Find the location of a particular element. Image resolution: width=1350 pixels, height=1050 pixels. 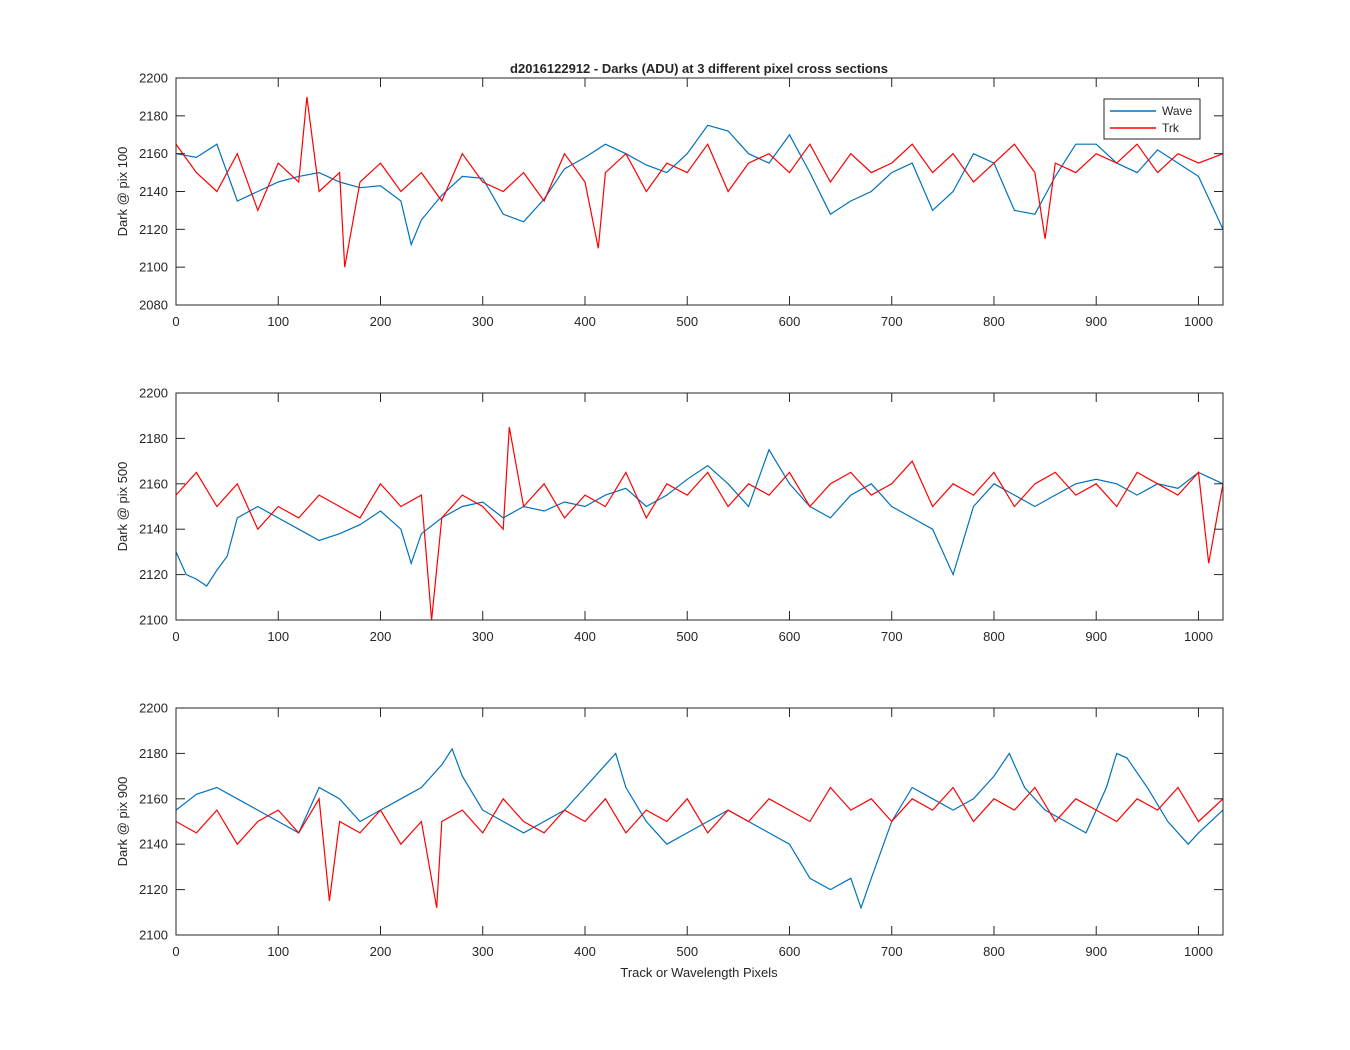

y-axis-label-panel-2: Dark @ pix 500 is located at coordinates (122, 507).